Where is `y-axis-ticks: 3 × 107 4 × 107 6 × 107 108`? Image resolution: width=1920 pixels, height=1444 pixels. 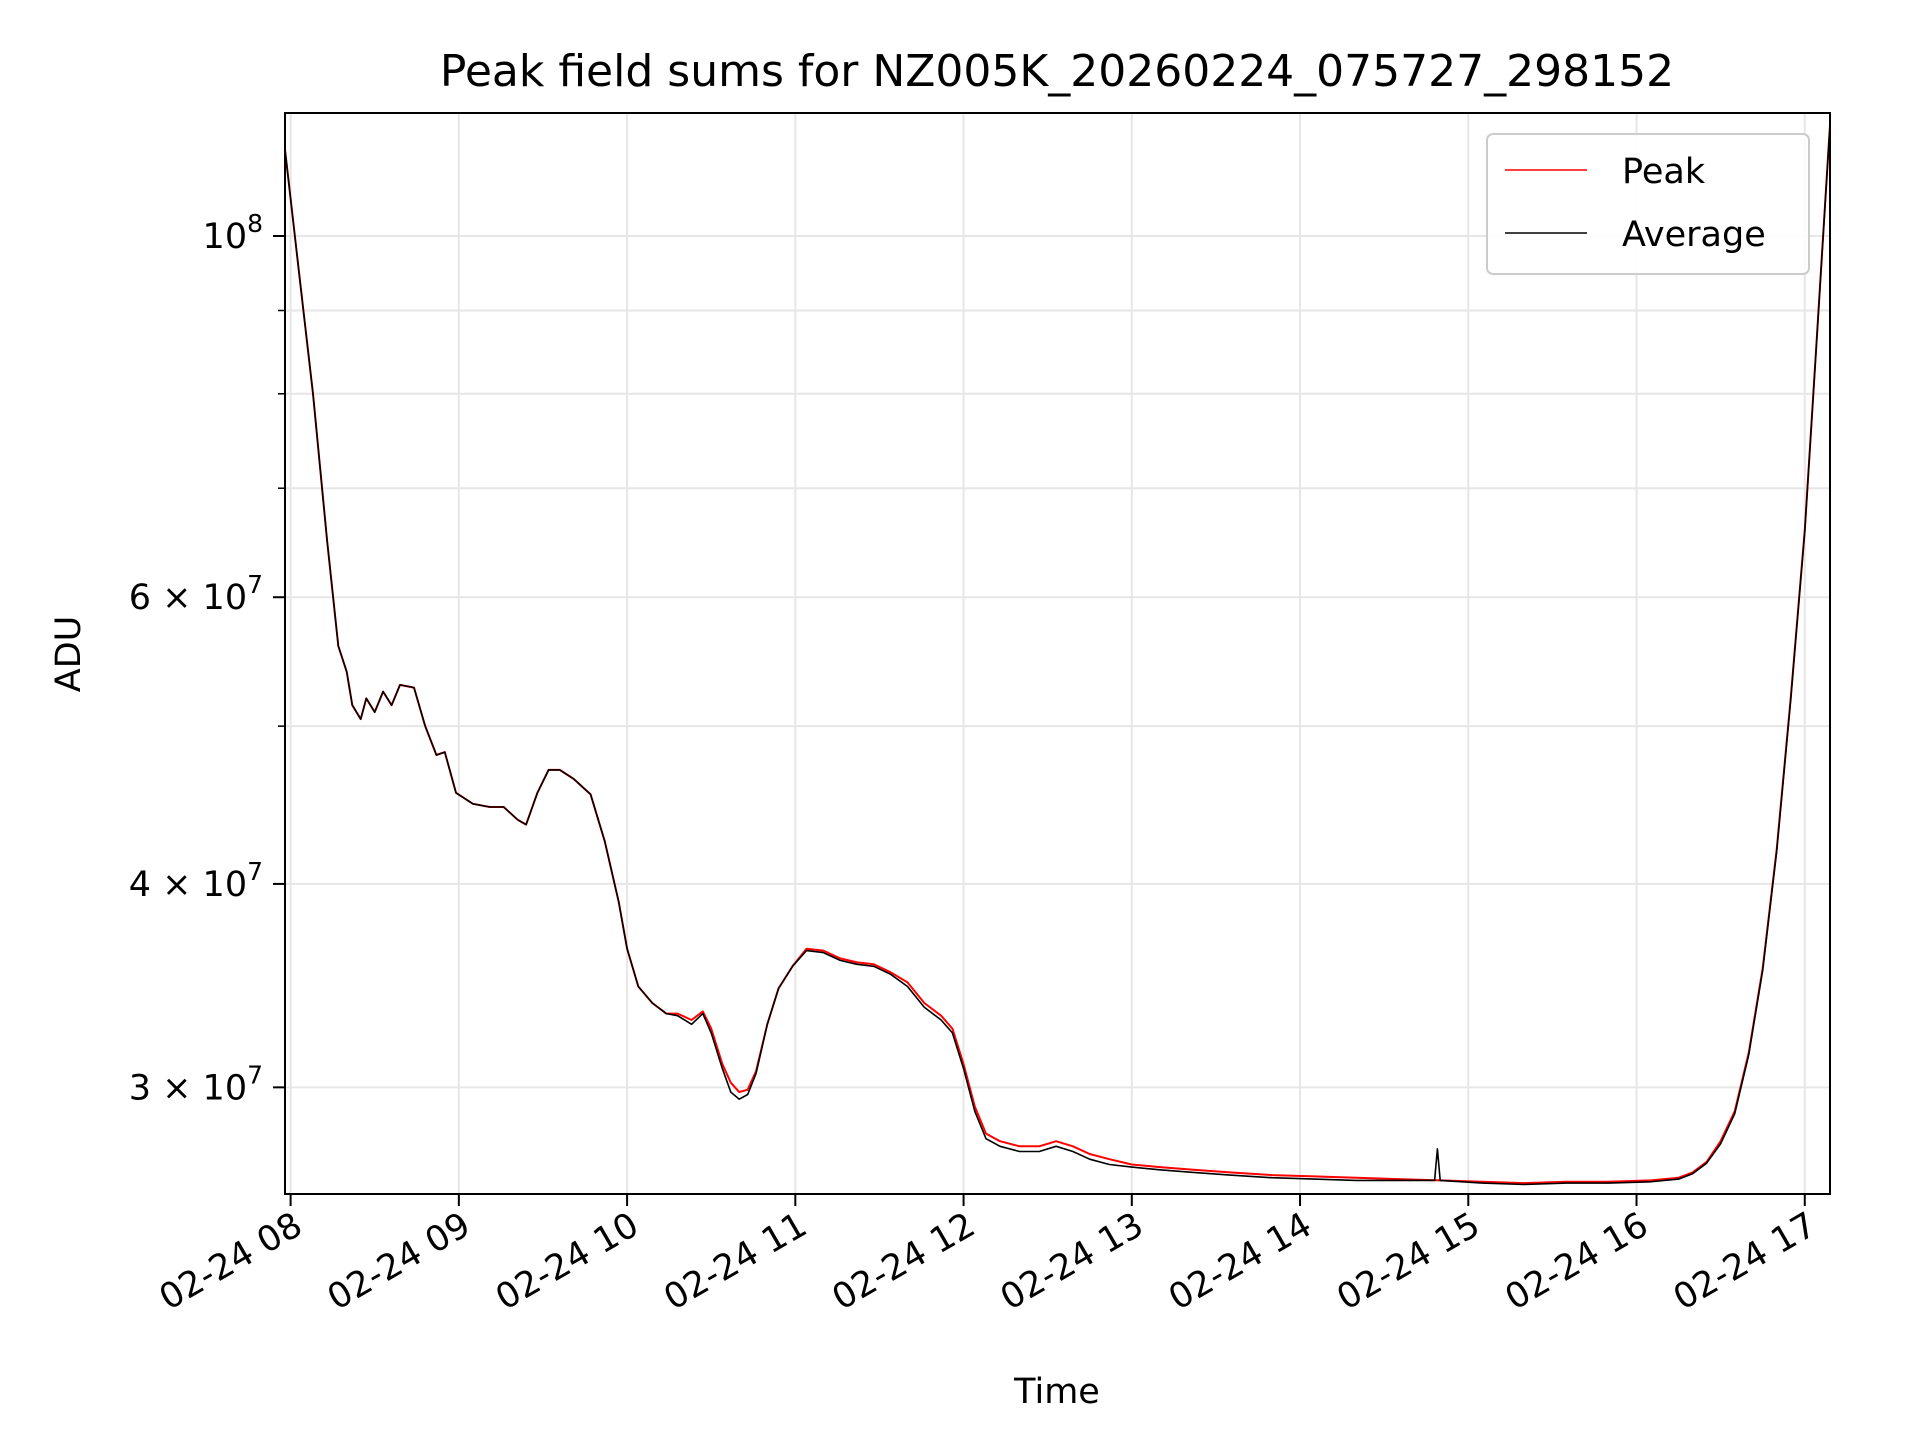 y-axis-ticks: 3 × 107 4 × 107 6 × 107 108 is located at coordinates (207, 658).